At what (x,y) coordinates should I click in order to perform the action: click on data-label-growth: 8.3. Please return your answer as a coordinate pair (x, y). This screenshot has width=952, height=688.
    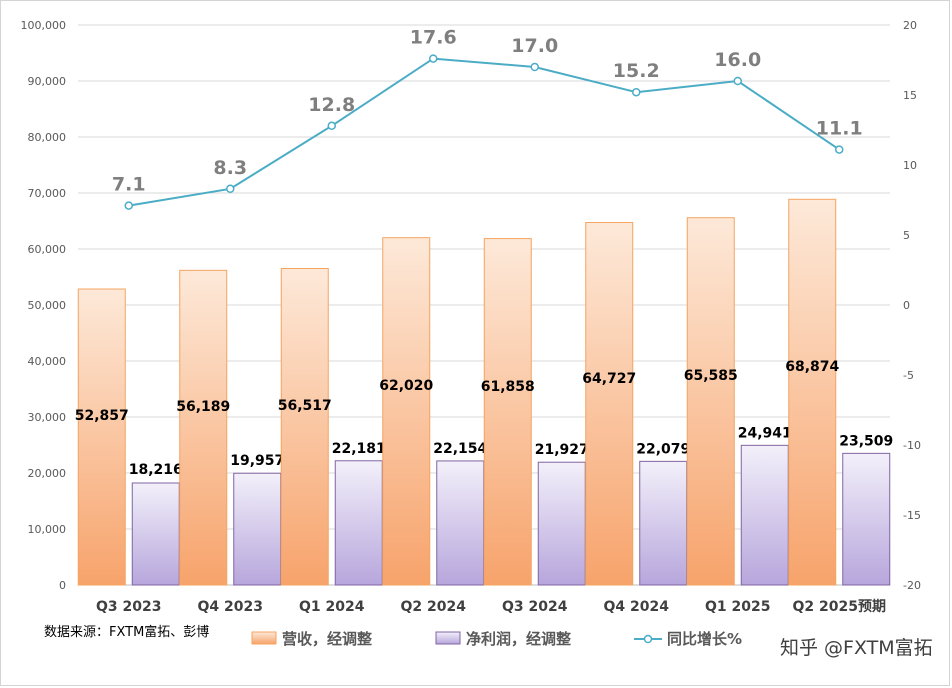
    Looking at the image, I should click on (230, 168).